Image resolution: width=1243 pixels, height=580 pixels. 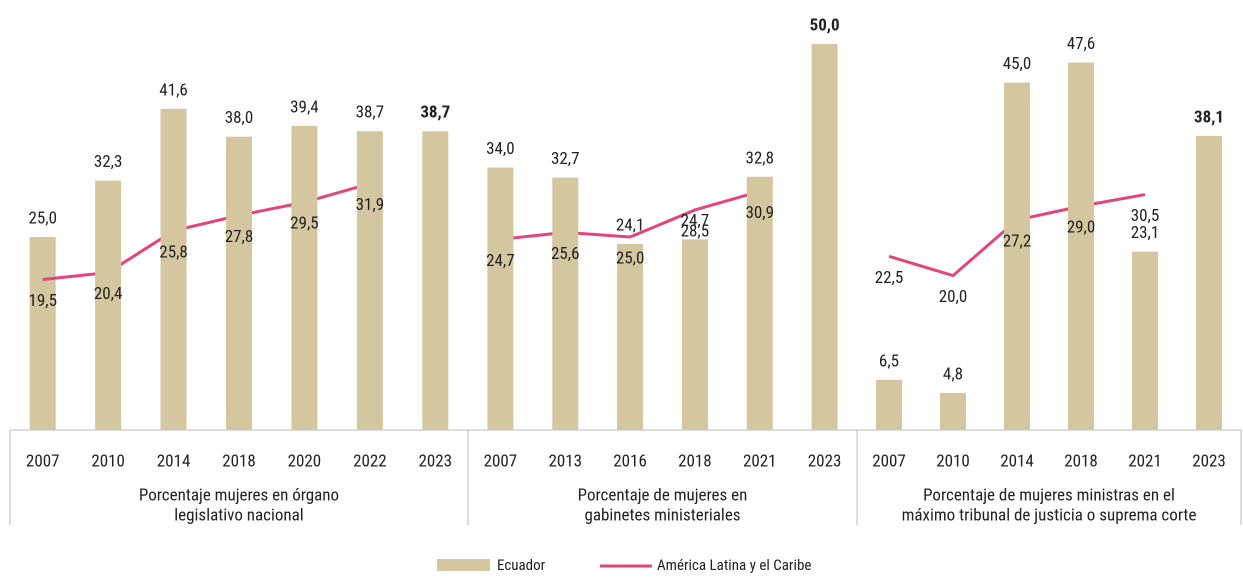 I want to click on x-tick-label: 2022, so click(x=370, y=461).